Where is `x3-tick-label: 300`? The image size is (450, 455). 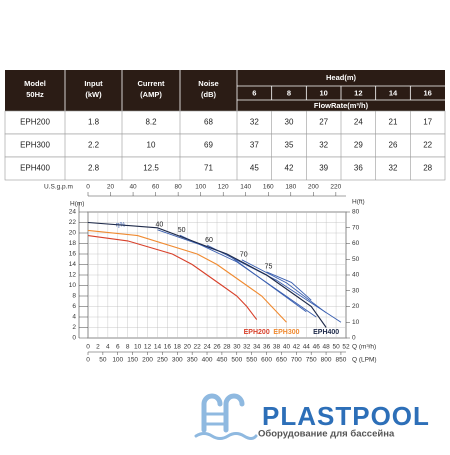 x3-tick-label: 300 is located at coordinates (177, 360).